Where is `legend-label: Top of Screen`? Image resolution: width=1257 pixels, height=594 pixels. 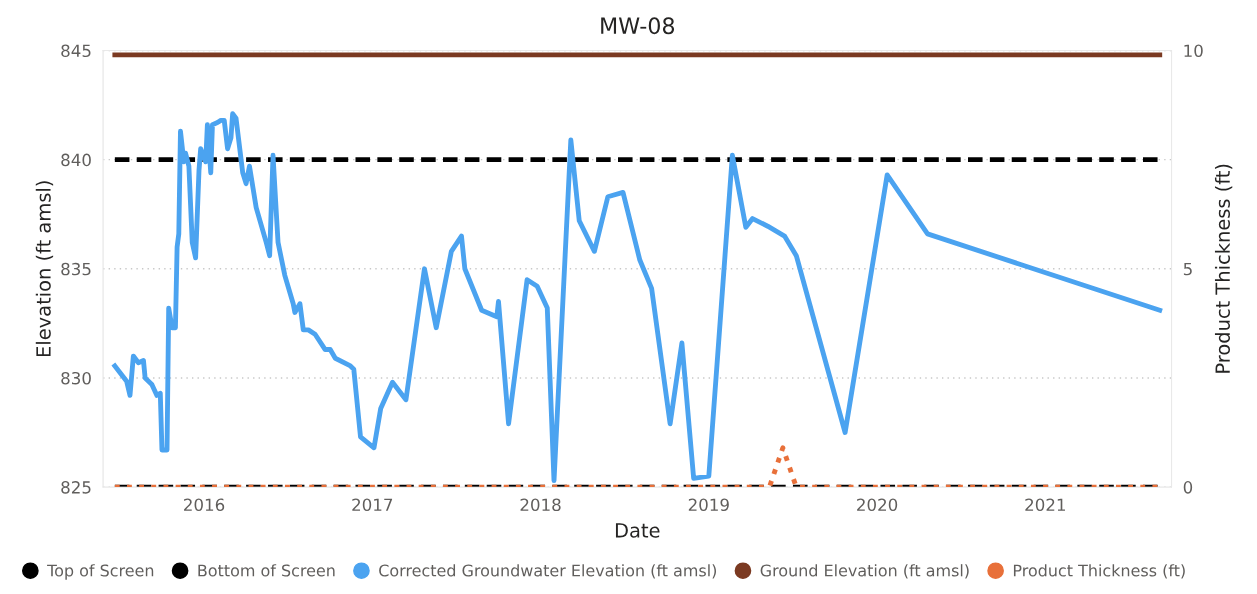 legend-label: Top of Screen is located at coordinates (100, 572).